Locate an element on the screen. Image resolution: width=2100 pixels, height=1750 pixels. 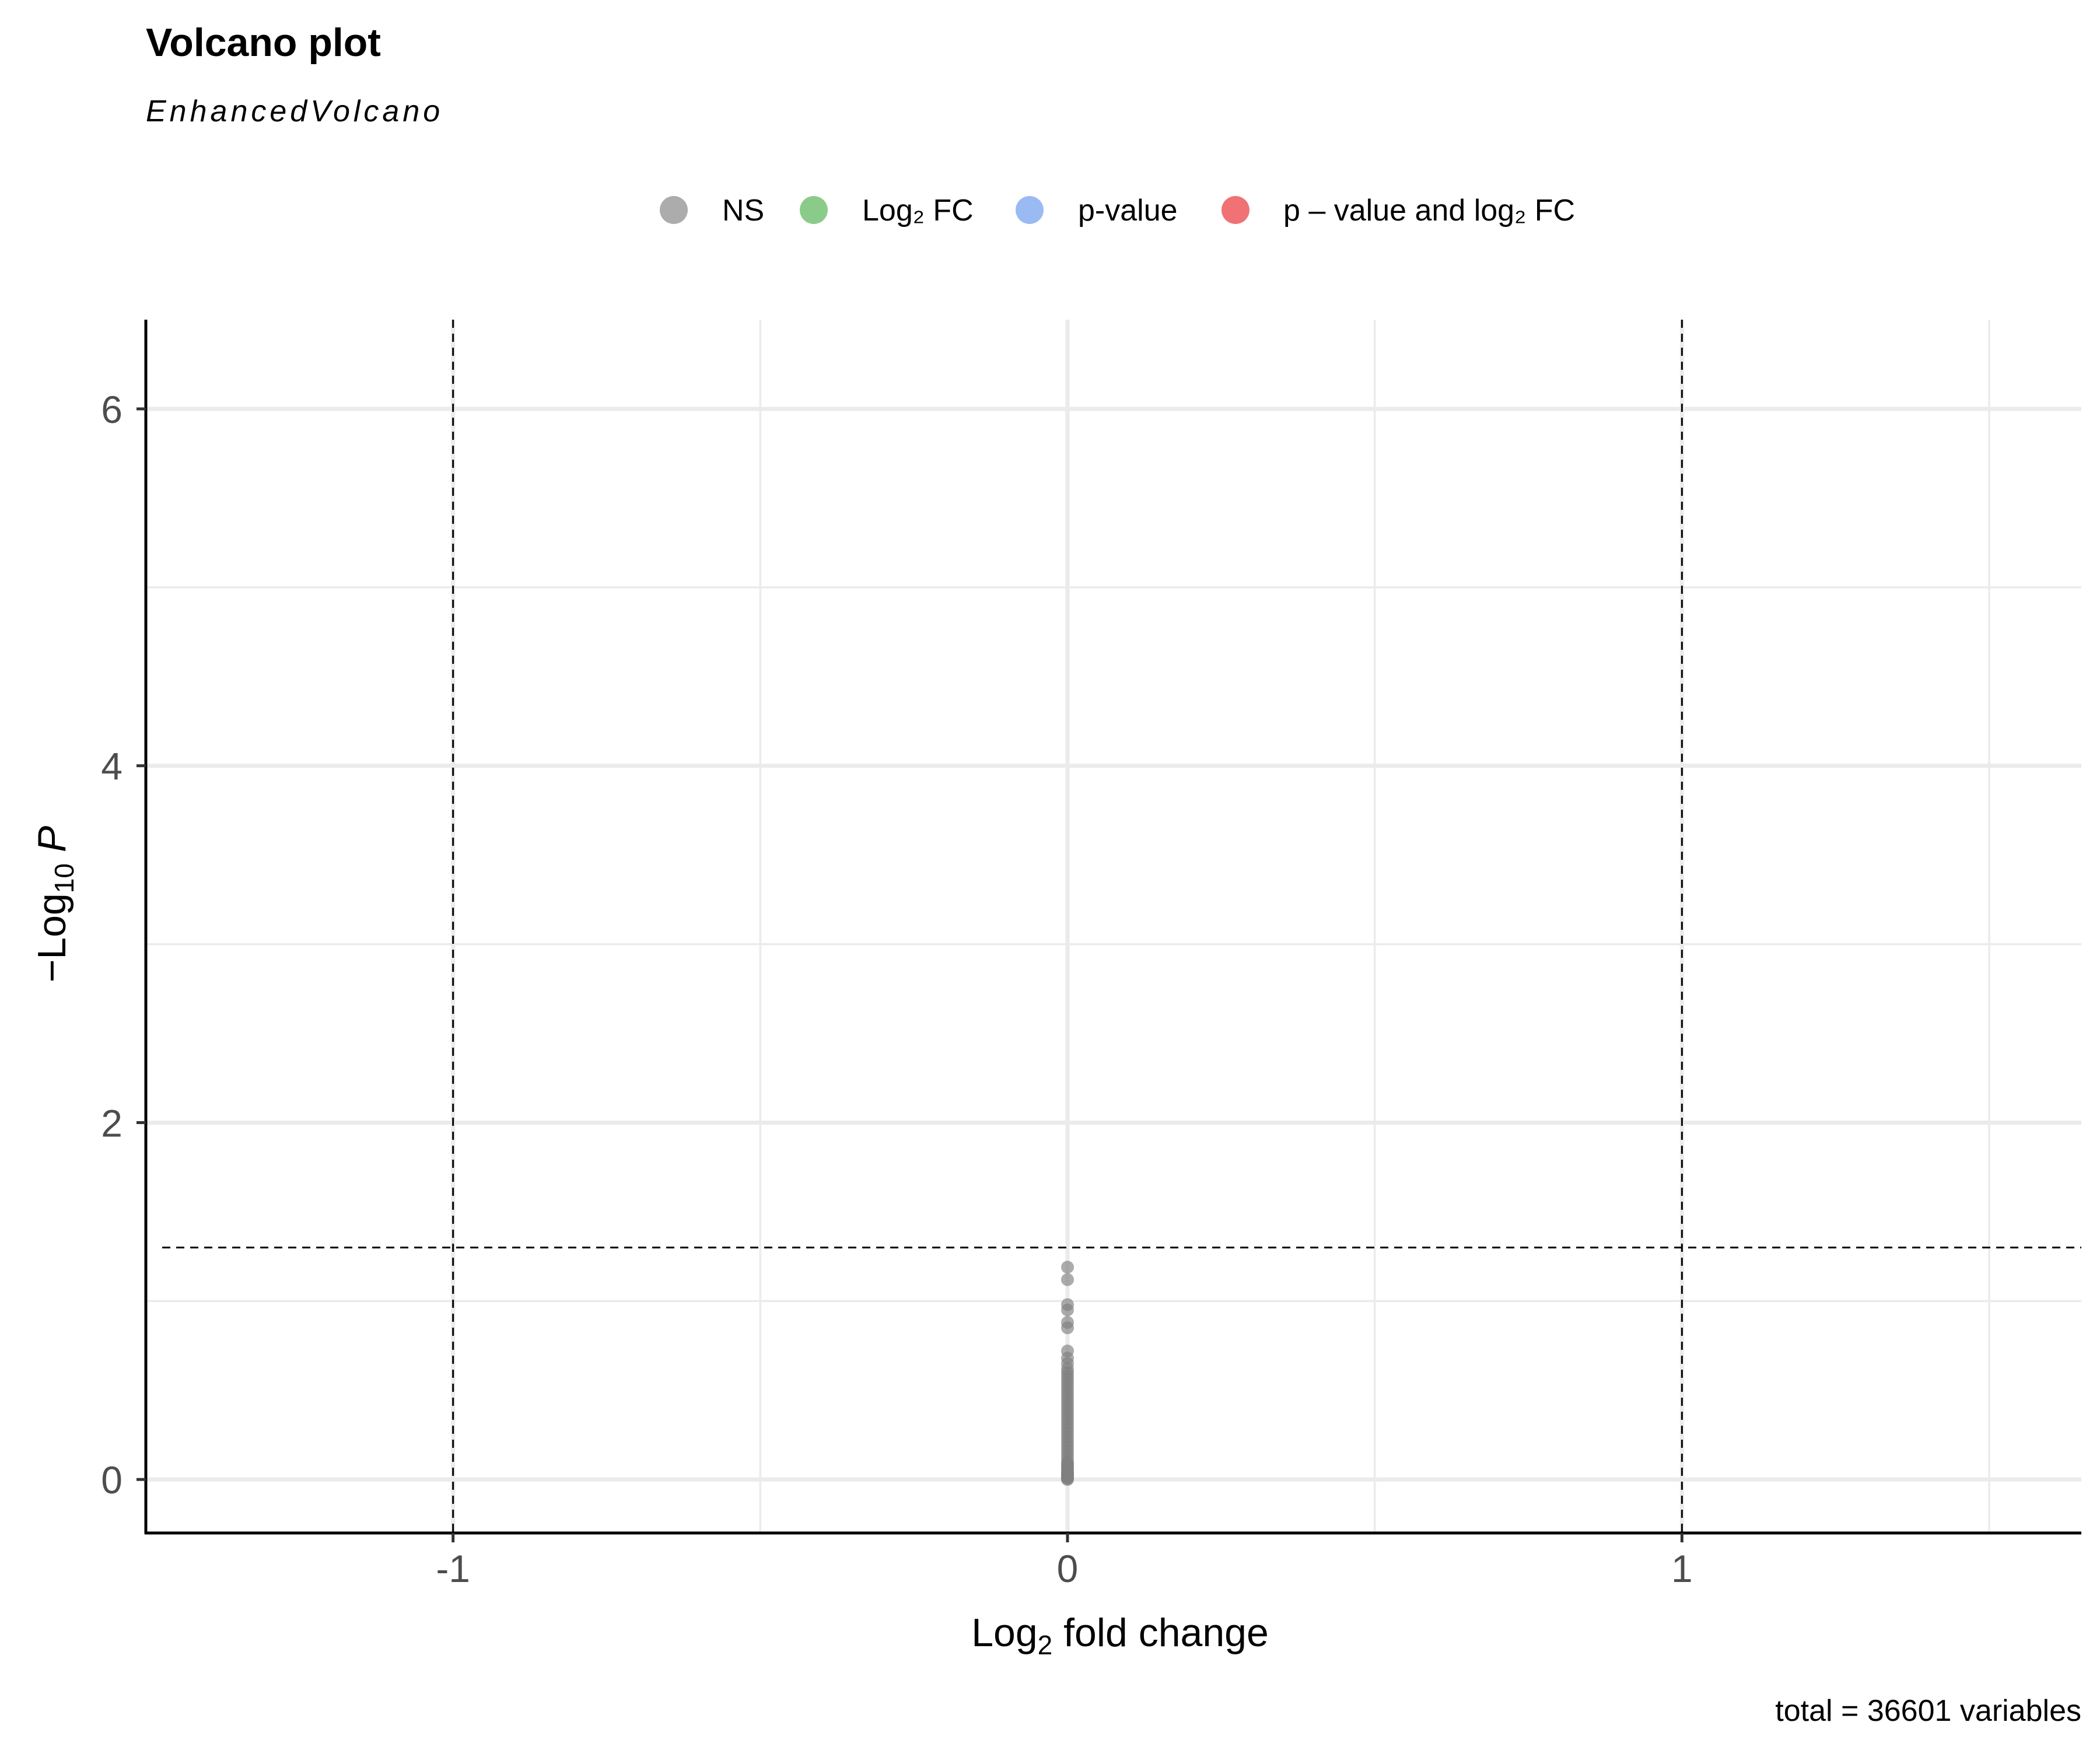
y-axis-label: −Log10 P is located at coordinates (54, 904).